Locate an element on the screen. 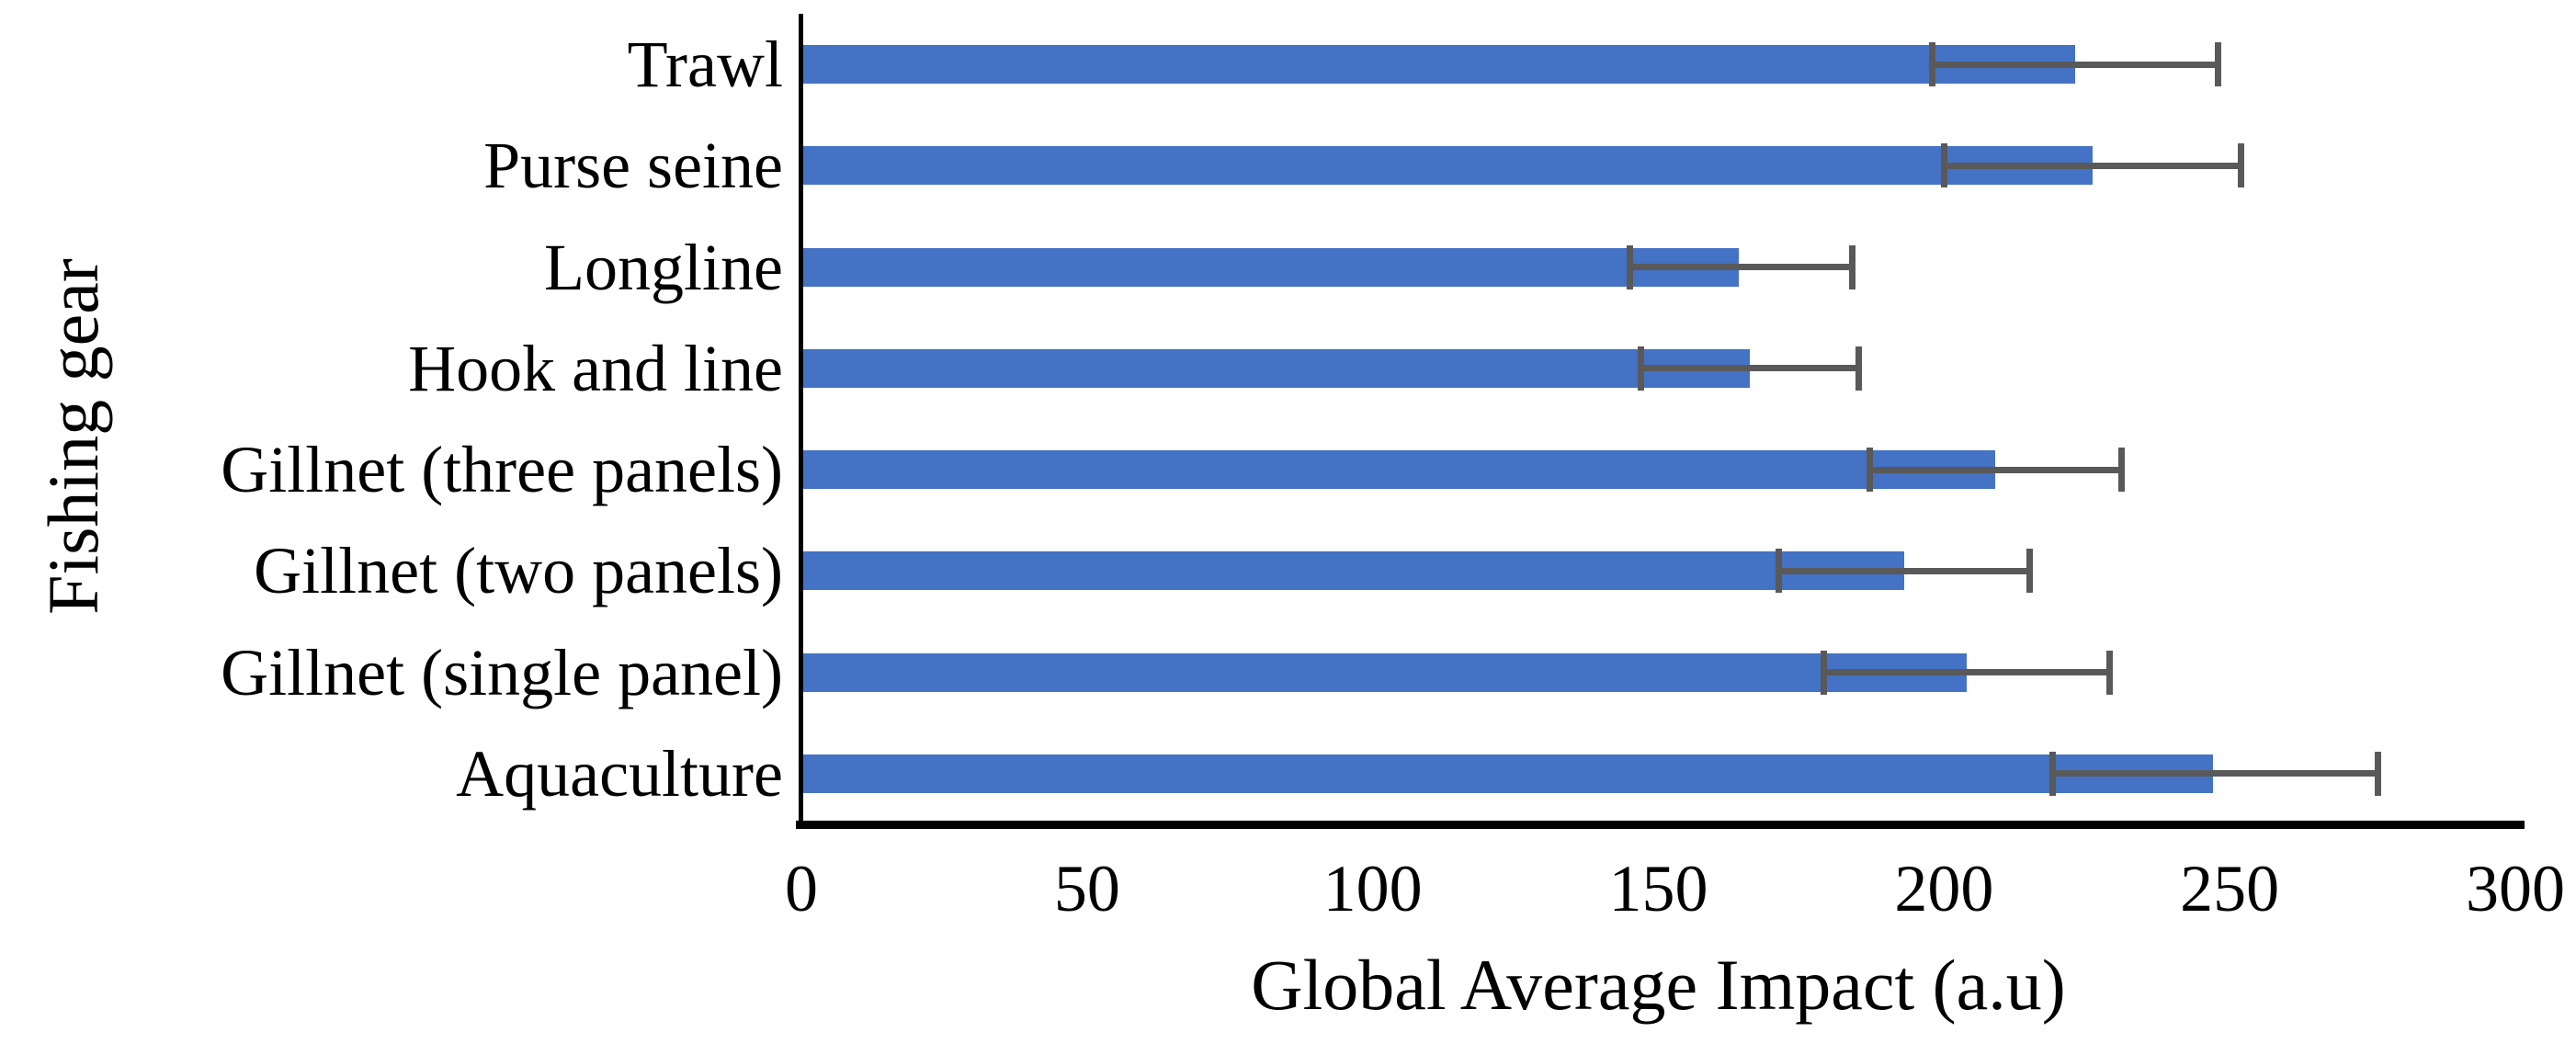 Image resolution: width=2576 pixels, height=1055 pixels. category-label-aquaculture: Aquaculture is located at coordinates (619, 773).